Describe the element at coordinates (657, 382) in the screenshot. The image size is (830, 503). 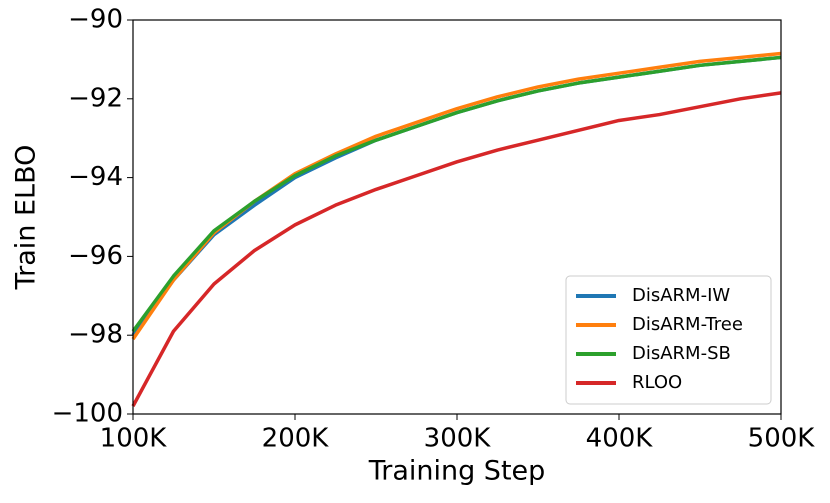
I see `legend-label: RLOO` at that location.